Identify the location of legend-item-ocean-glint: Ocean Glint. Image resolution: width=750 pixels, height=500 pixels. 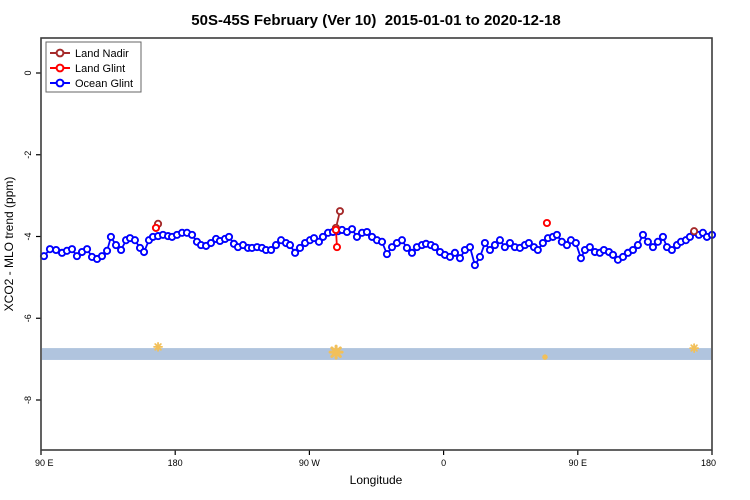
(91, 84).